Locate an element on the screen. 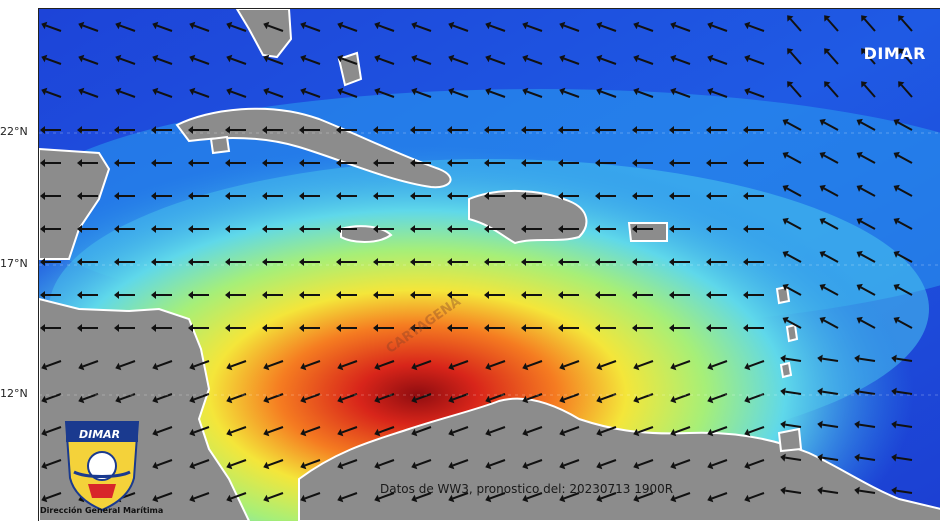  landmass-puerto-rico is located at coordinates (647, 232).